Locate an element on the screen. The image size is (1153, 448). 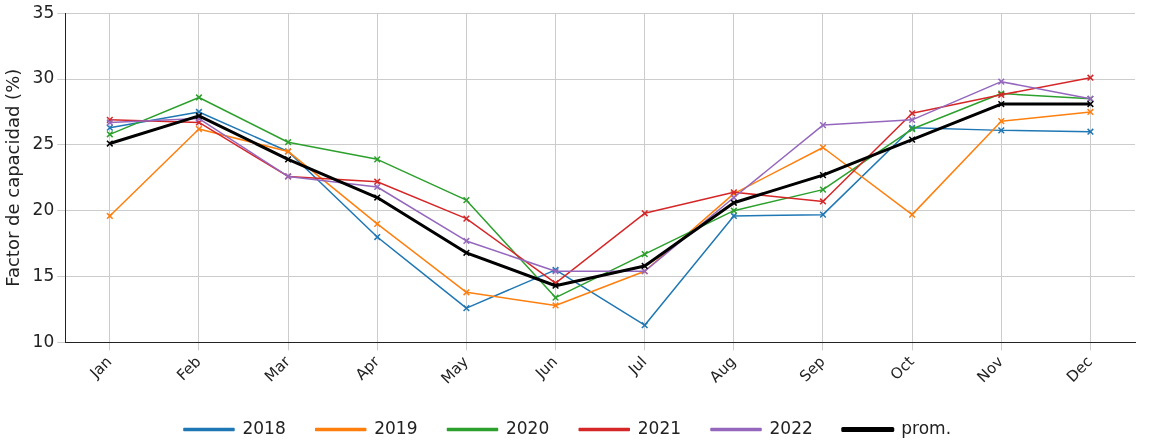
x-tick-label: Feb is located at coordinates (189, 368).